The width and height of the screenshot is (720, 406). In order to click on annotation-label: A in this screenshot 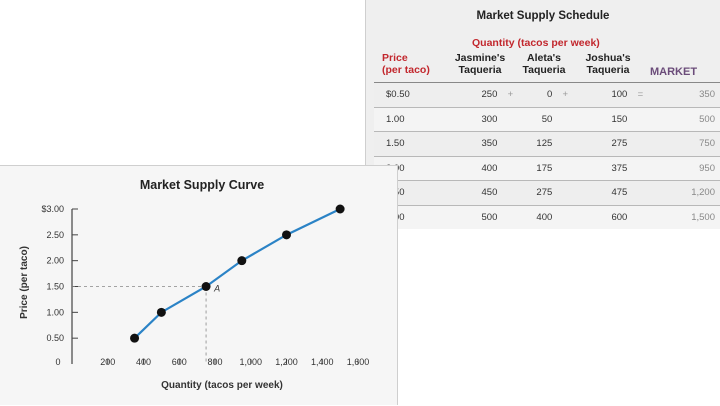, I will do `click(216, 289)`.